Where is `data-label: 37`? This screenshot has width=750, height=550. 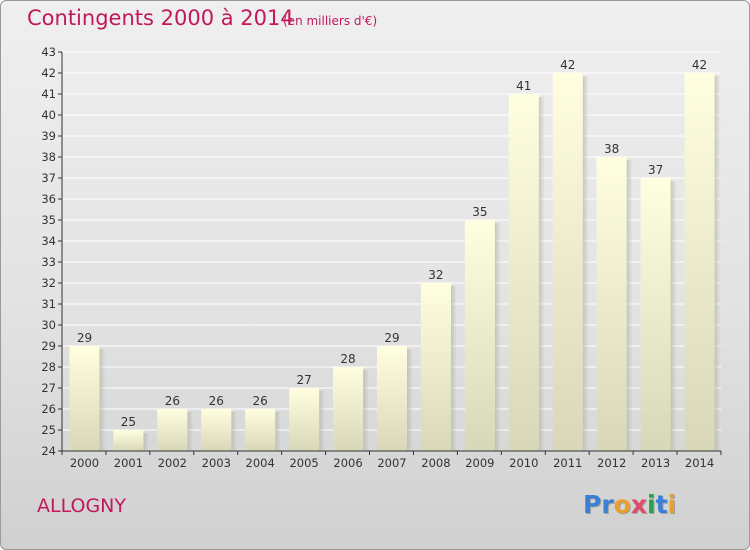 data-label: 37 is located at coordinates (655, 170).